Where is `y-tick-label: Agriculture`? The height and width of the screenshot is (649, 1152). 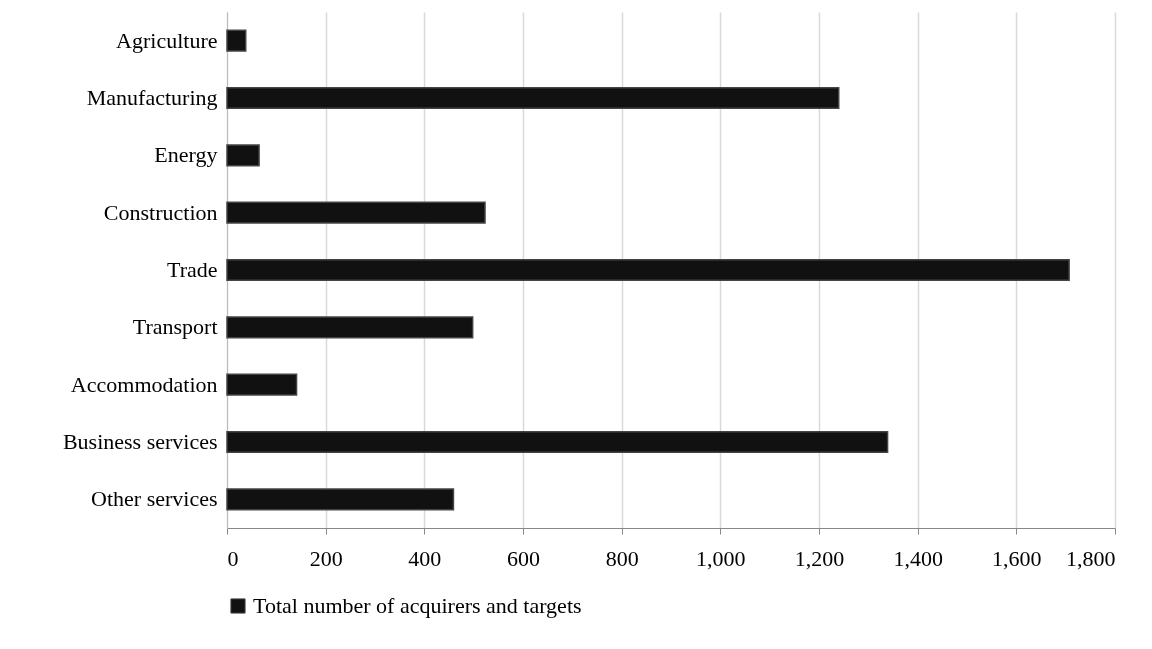 y-tick-label: Agriculture is located at coordinates (167, 40).